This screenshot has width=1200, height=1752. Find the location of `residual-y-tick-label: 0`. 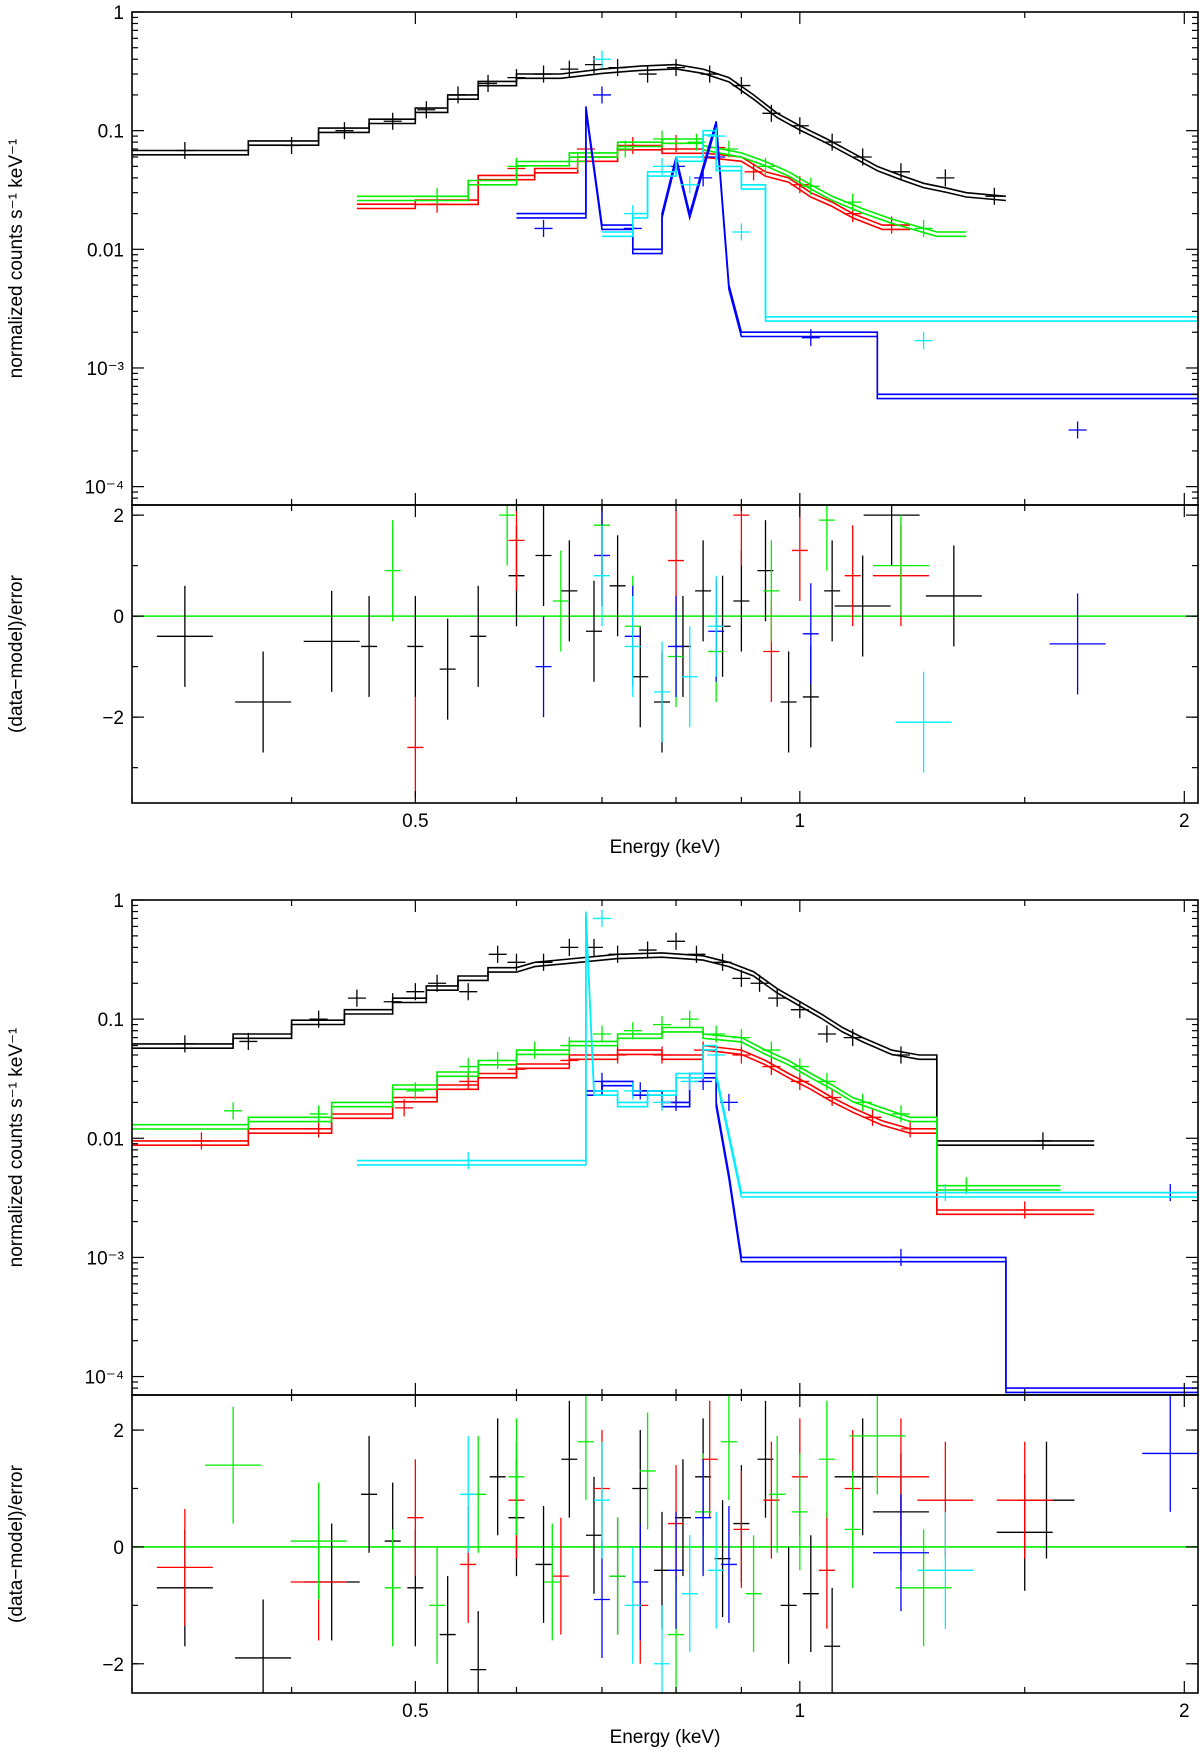

residual-y-tick-label: 0 is located at coordinates (118, 1548).